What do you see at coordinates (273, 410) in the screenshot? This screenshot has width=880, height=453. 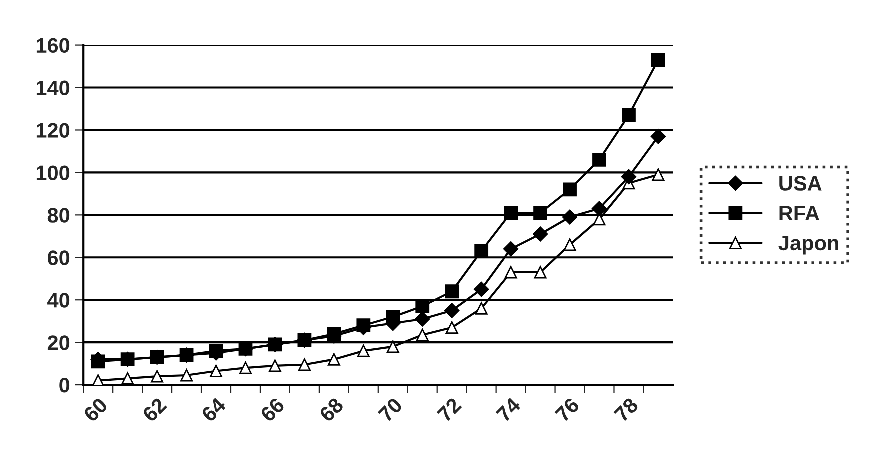 I see `x-tick-label: 66` at bounding box center [273, 410].